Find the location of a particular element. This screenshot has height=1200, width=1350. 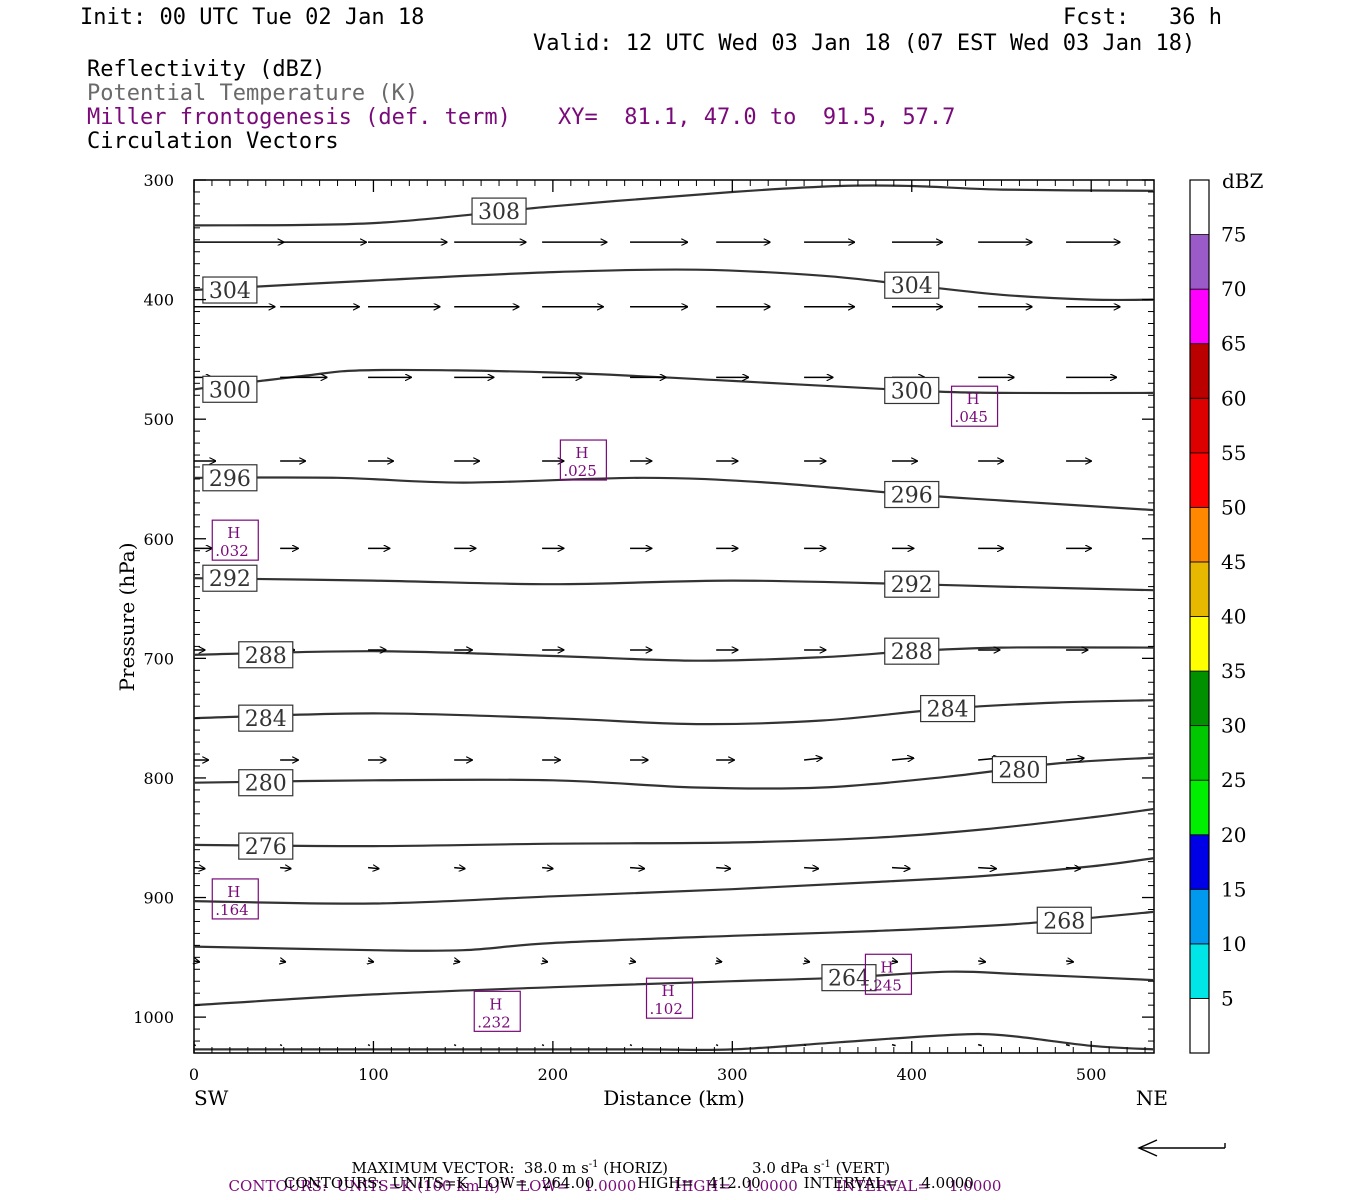

footer-unit-exponent-vert: -1 is located at coordinates (826, 1164).